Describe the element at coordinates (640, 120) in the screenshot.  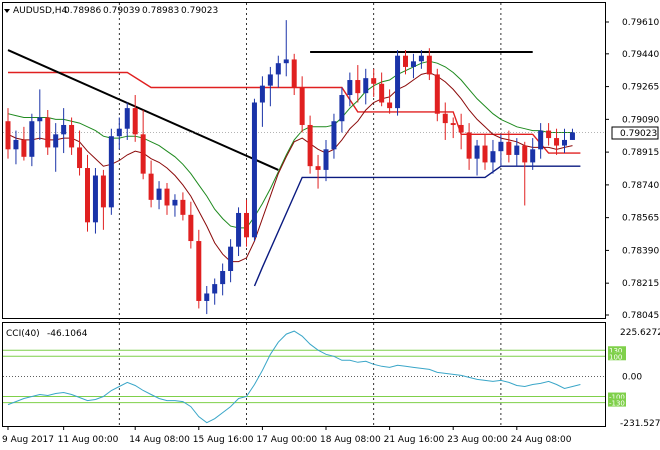
I see `price-tick-label: 0.79090` at that location.